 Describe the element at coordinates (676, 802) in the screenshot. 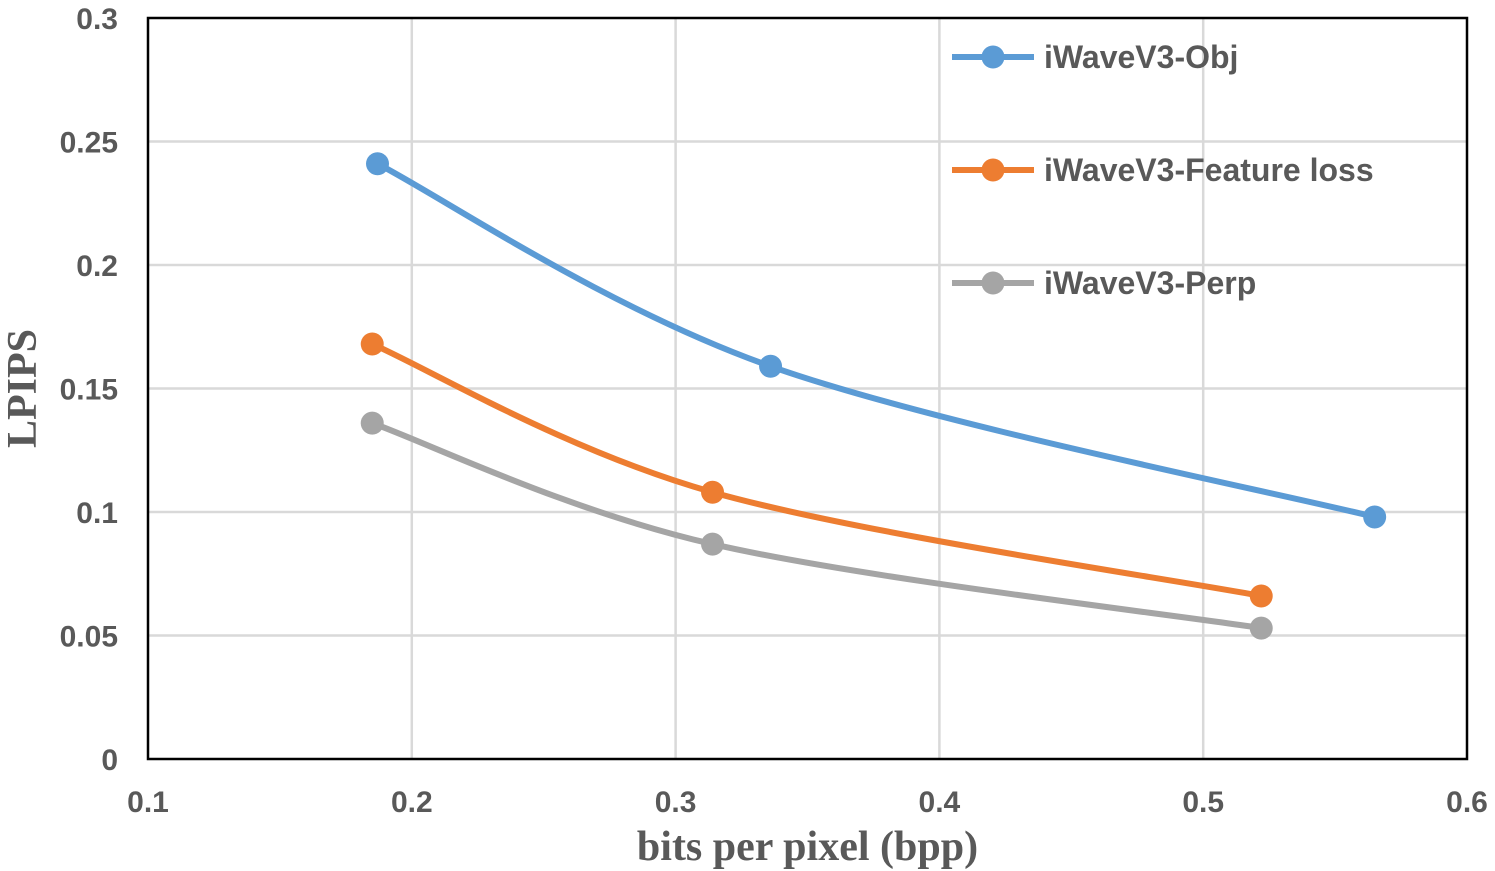

I see `x-tick-label: 0.3` at that location.